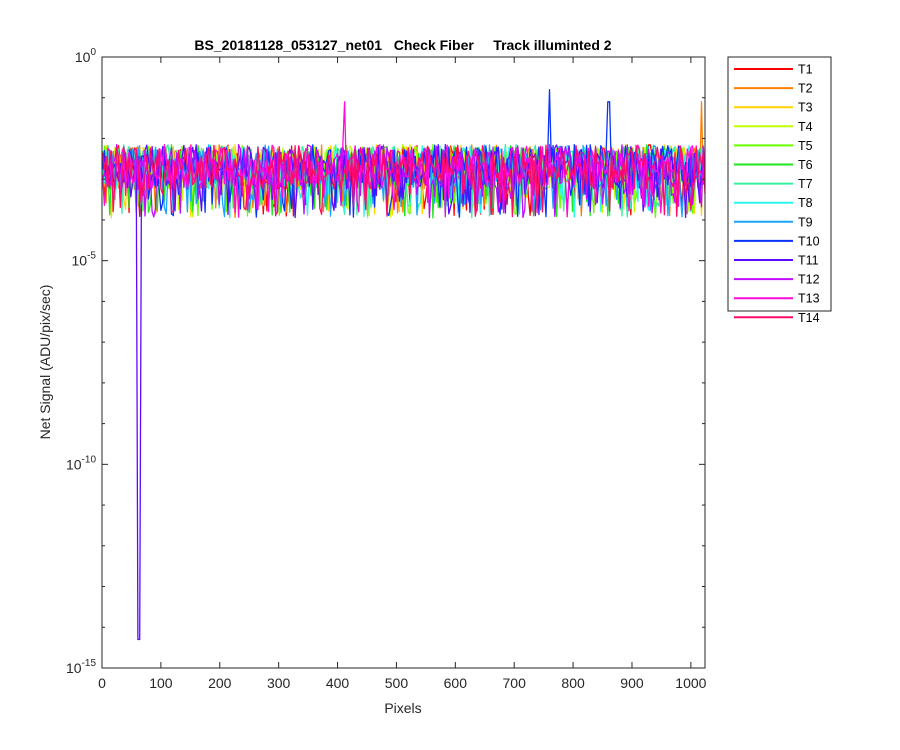 The height and width of the screenshot is (750, 900). What do you see at coordinates (220, 683) in the screenshot?
I see `x-tick-label: 200` at bounding box center [220, 683].